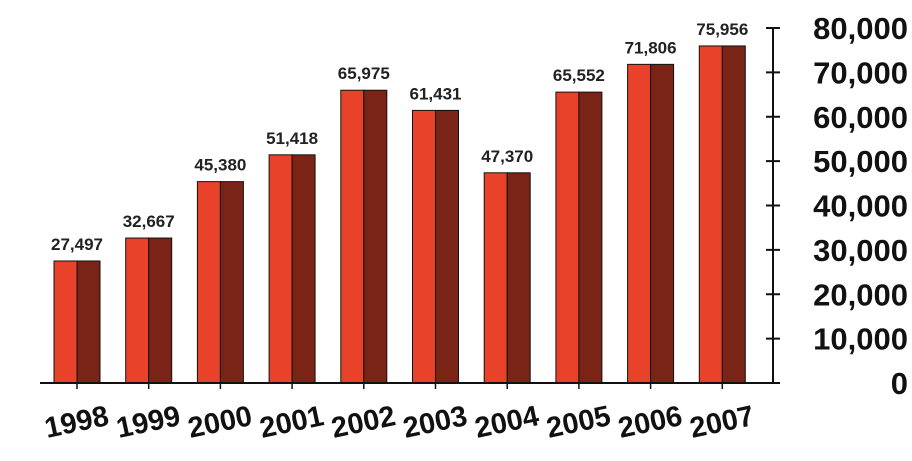  I want to click on bar-side-1998, so click(88, 322).